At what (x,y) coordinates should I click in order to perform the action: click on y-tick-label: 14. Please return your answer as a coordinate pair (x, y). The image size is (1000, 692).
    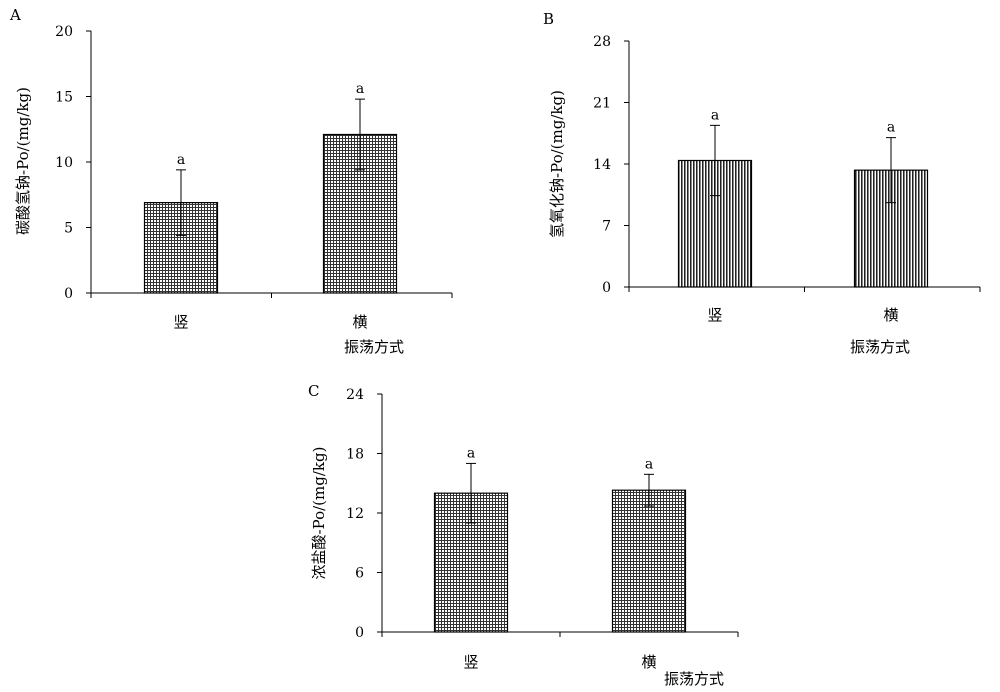
    Looking at the image, I should click on (602, 165).